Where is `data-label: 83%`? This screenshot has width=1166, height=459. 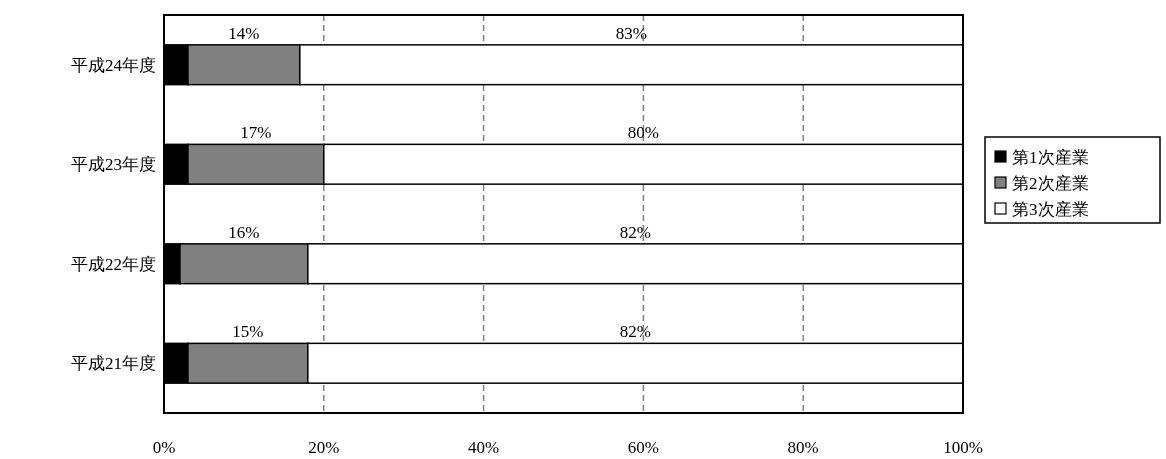 data-label: 83% is located at coordinates (631, 33).